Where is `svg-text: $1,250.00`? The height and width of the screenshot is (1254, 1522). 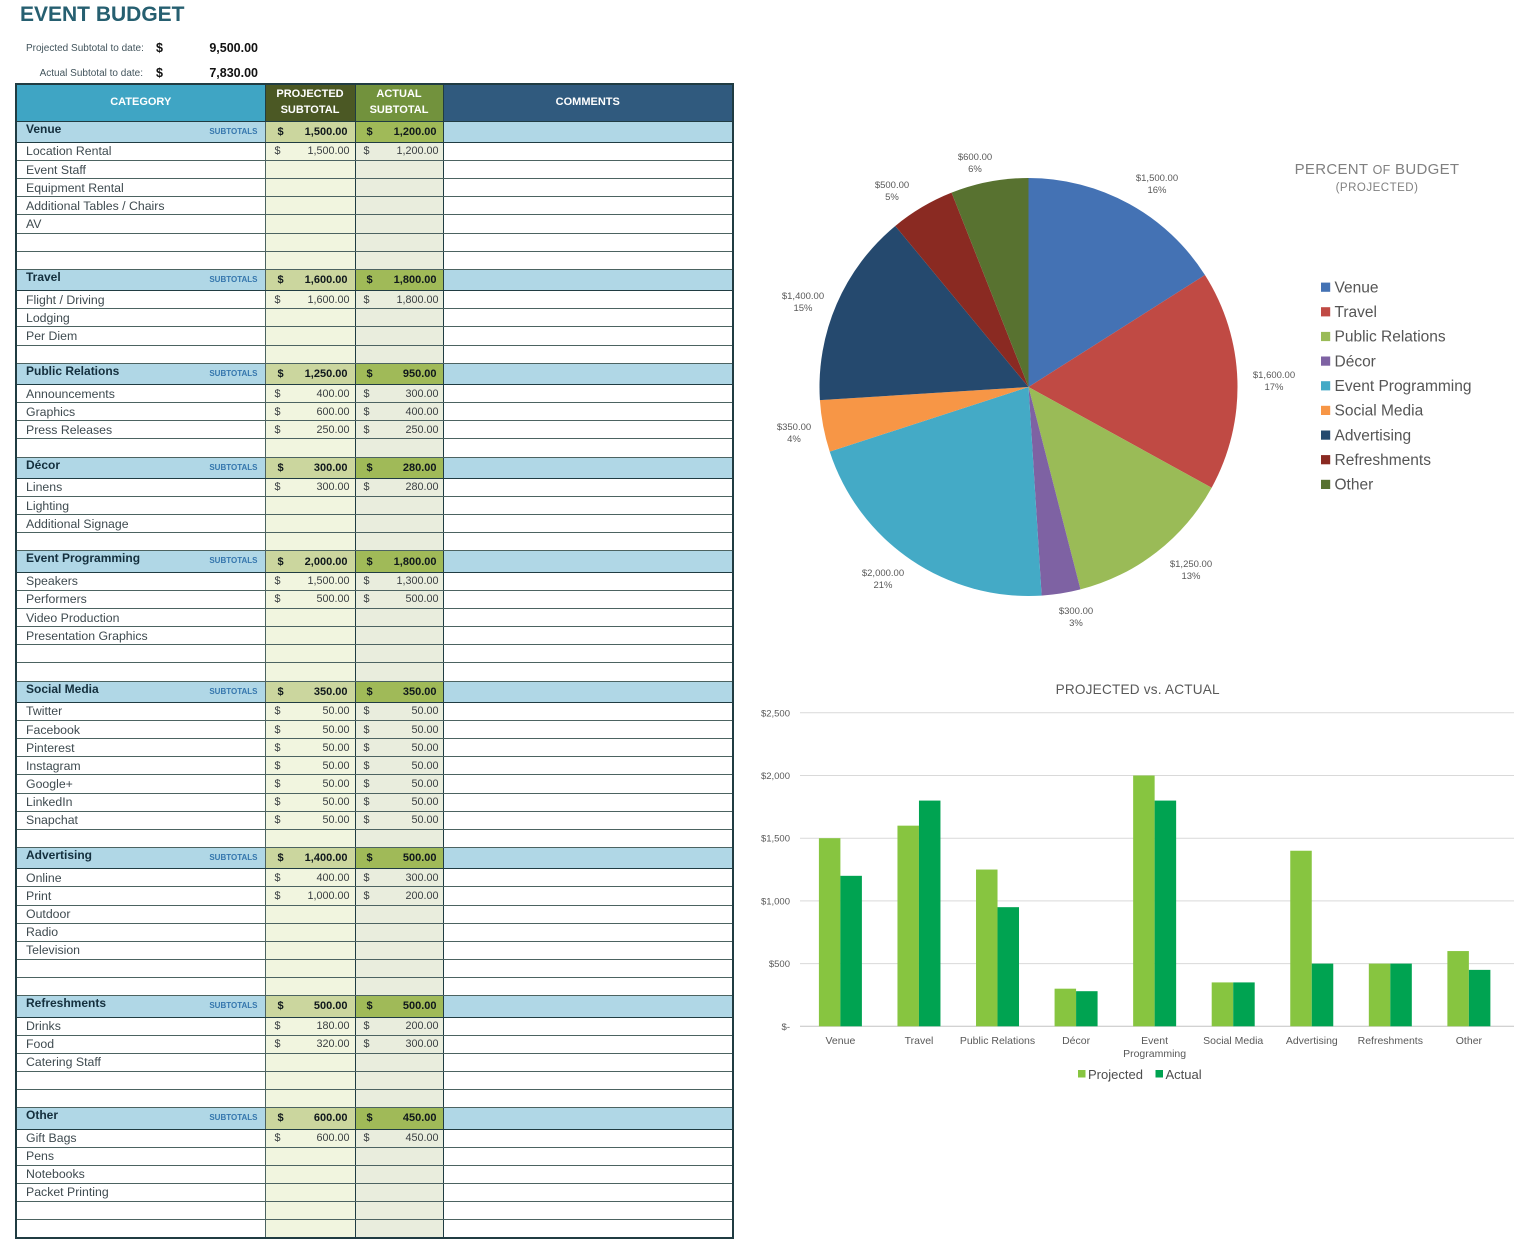
svg-text: $1,250.00 is located at coordinates (1191, 564).